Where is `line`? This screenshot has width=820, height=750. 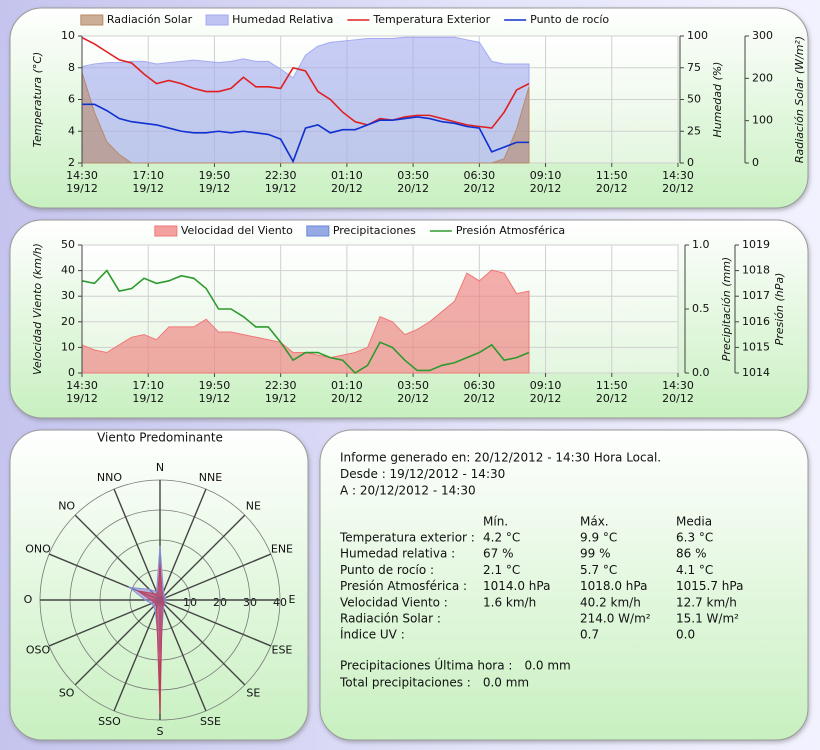 line is located at coordinates (305, 82).